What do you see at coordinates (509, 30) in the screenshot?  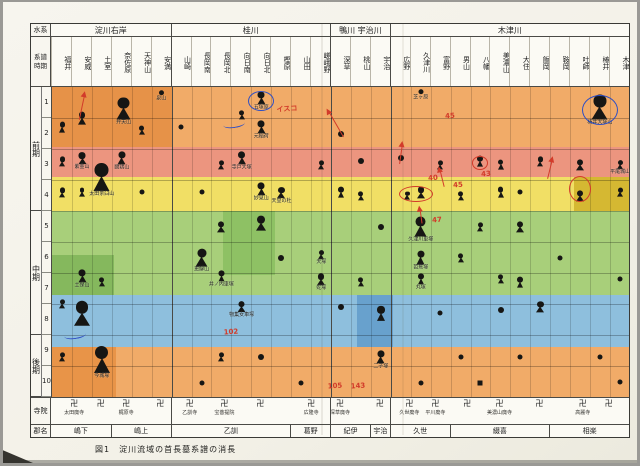 I see `water-system-header: 木津川` at bounding box center [509, 30].